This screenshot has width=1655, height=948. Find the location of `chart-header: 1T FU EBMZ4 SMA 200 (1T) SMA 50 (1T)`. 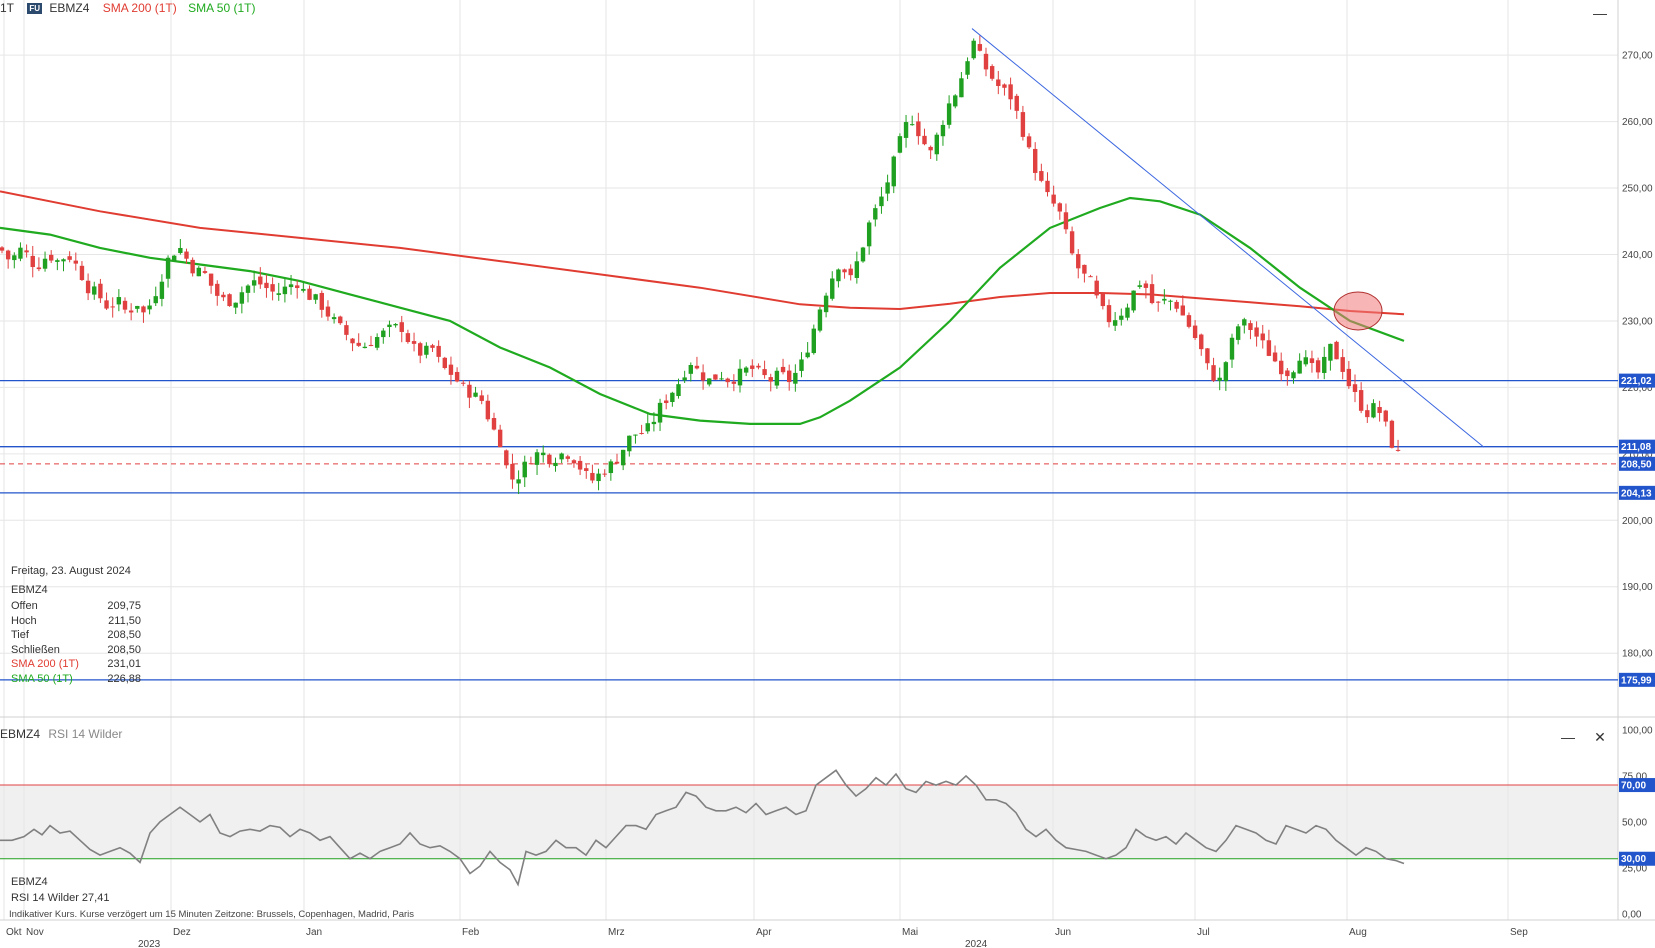

chart-header: 1T FU EBMZ4 SMA 200 (1T) SMA 50 (1T) is located at coordinates (127, 8).